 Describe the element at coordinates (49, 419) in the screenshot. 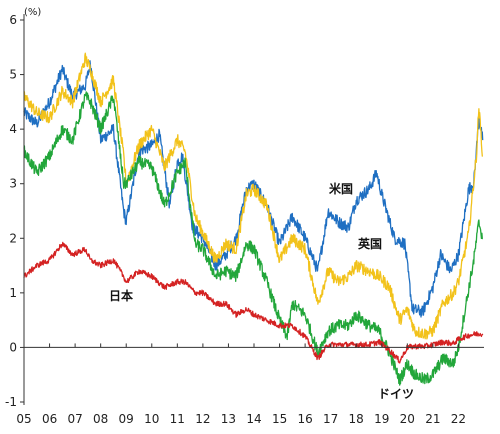

I see `x-tick-label: 06` at that location.